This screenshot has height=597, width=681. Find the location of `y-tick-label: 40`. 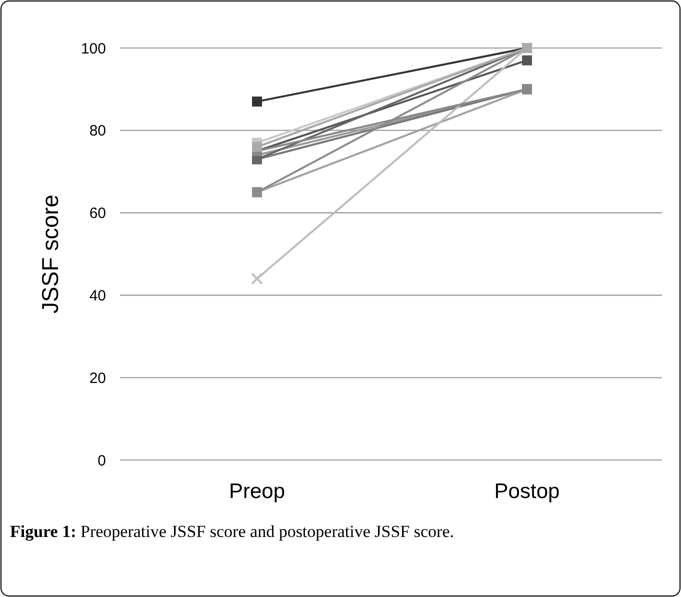

y-tick-label: 40 is located at coordinates (97, 295).